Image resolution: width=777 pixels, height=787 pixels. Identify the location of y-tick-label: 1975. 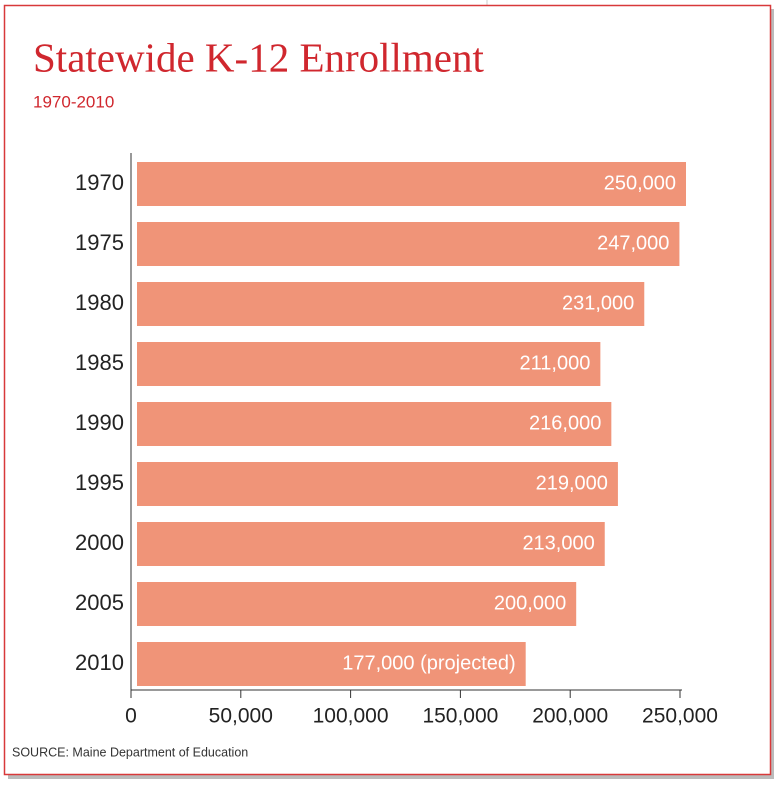
(99, 242).